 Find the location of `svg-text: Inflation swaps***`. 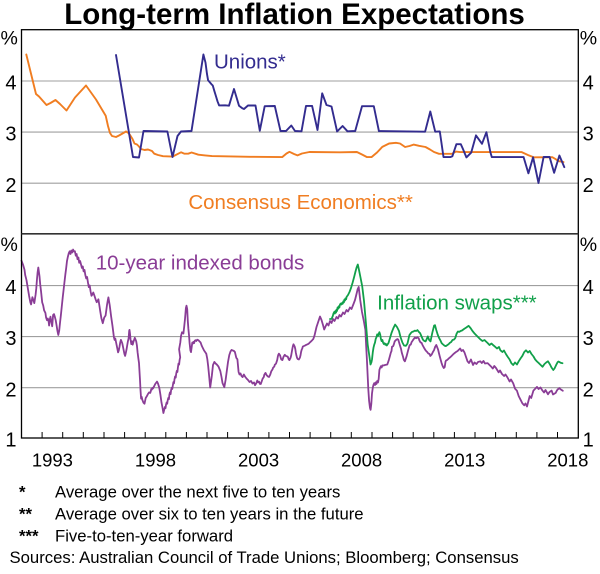

svg-text: Inflation swaps*** is located at coordinates (457, 303).